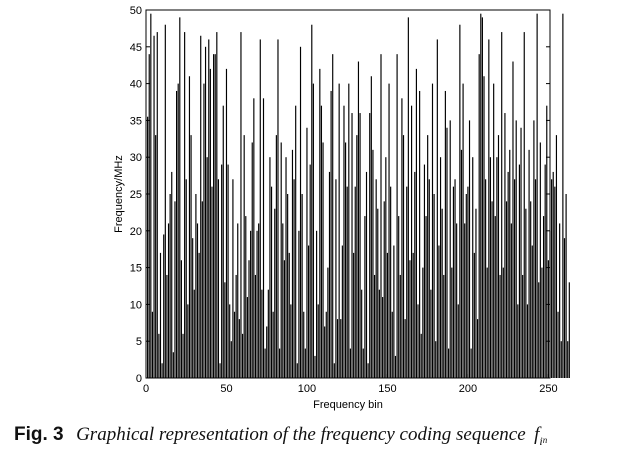  I want to click on x-tick-label: 250, so click(548, 389).